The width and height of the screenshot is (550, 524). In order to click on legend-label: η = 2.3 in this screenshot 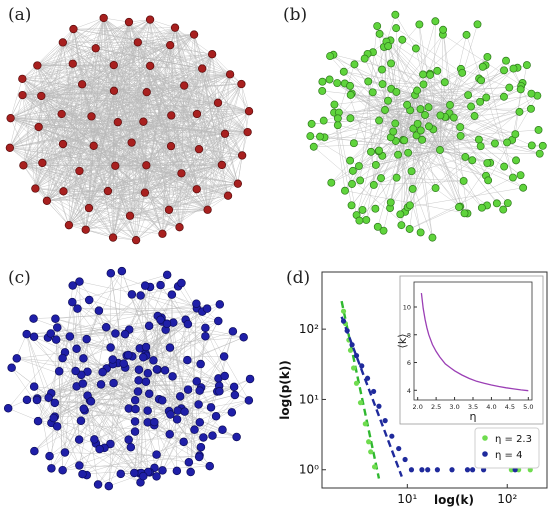, I will do `click(513, 439)`.